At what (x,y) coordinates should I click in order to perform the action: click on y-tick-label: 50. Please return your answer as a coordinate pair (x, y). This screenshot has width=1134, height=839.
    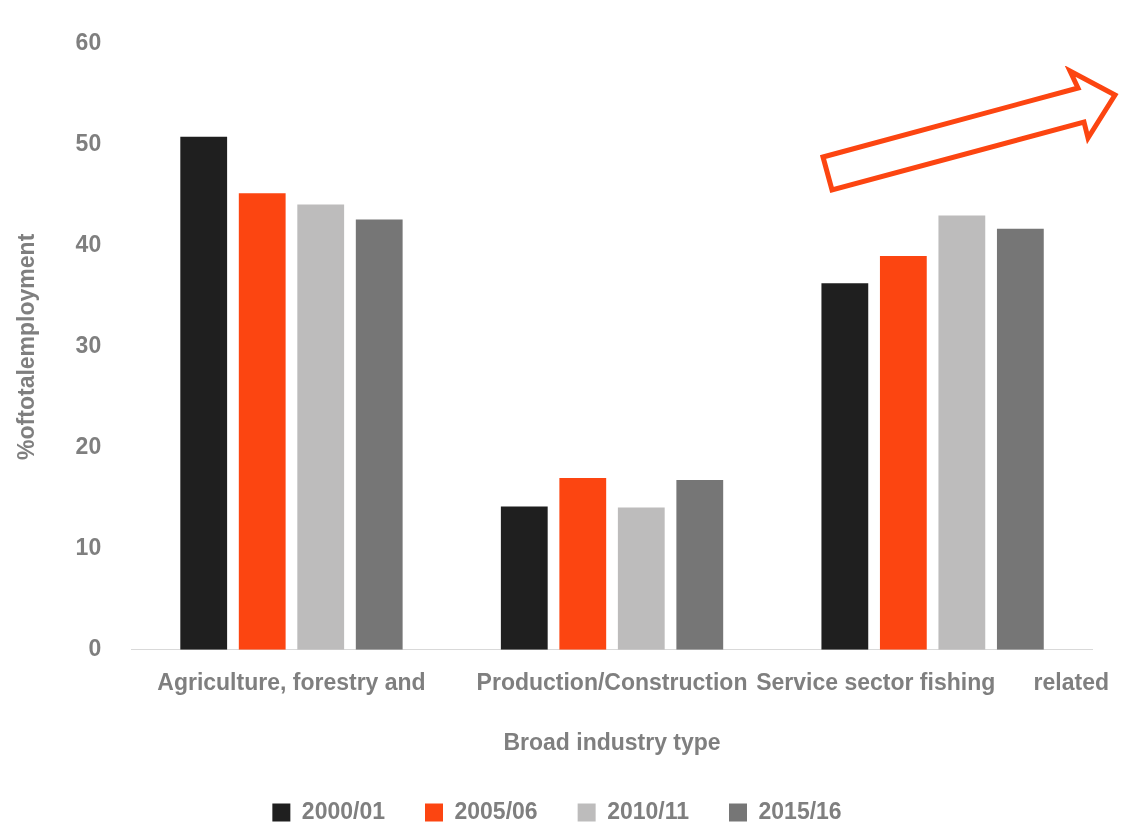
    Looking at the image, I should click on (88, 143).